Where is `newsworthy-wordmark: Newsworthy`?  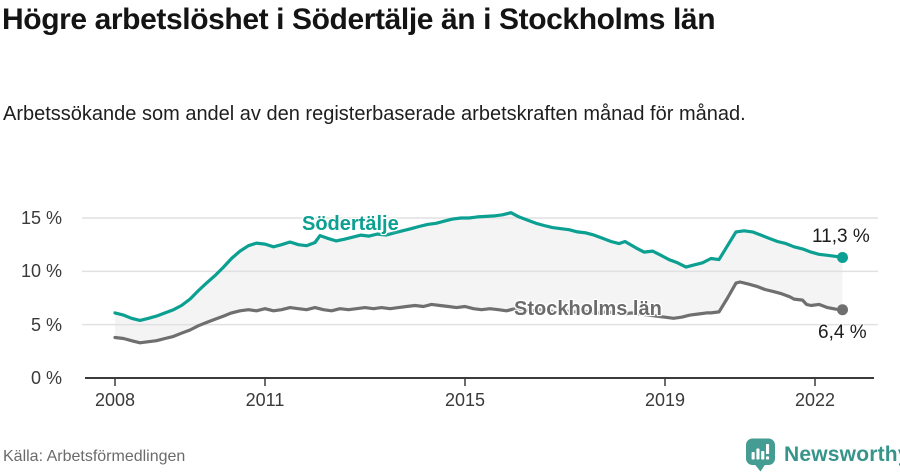 newsworthy-wordmark: Newsworthy is located at coordinates (842, 454).